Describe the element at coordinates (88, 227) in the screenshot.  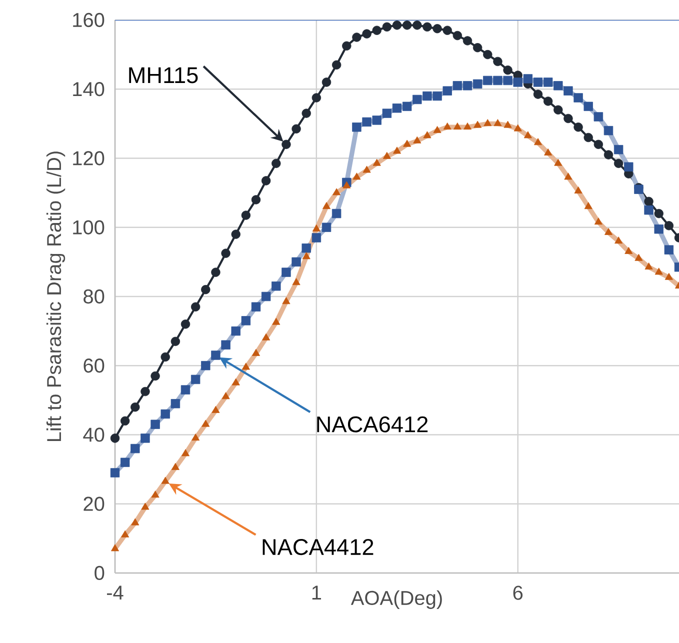
I see `y-tick-label: 100` at that location.